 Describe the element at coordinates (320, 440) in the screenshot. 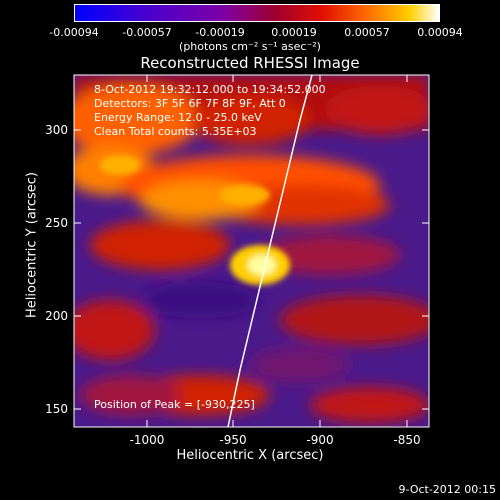

I see `x-tick-label: -900` at that location.